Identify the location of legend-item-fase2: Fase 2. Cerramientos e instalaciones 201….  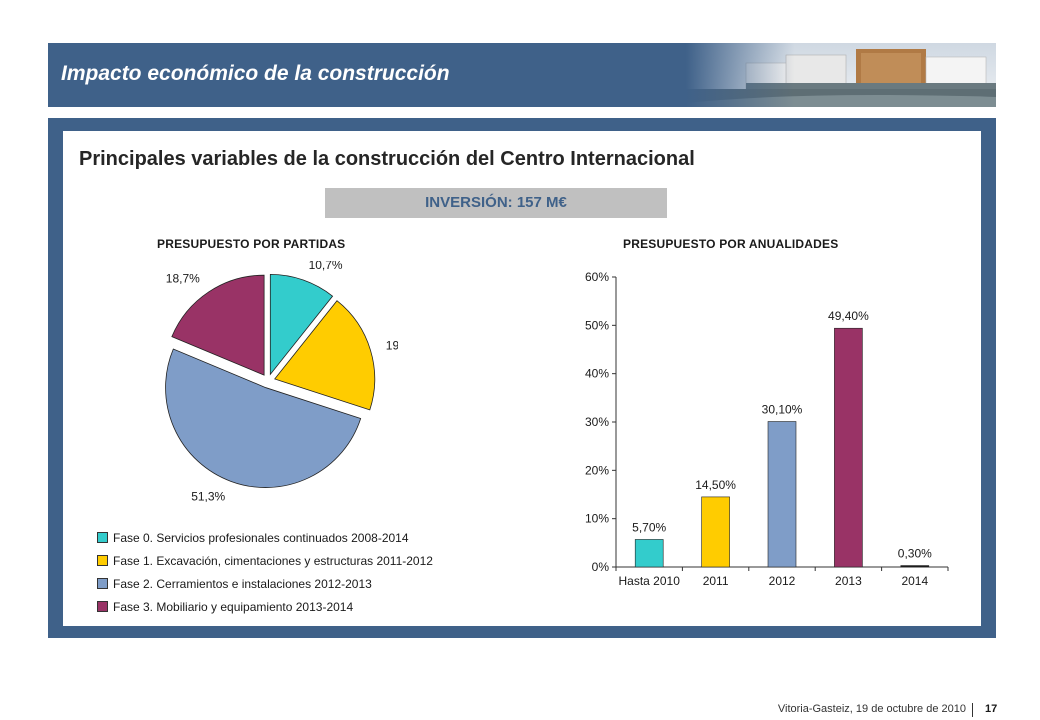
(265, 583).